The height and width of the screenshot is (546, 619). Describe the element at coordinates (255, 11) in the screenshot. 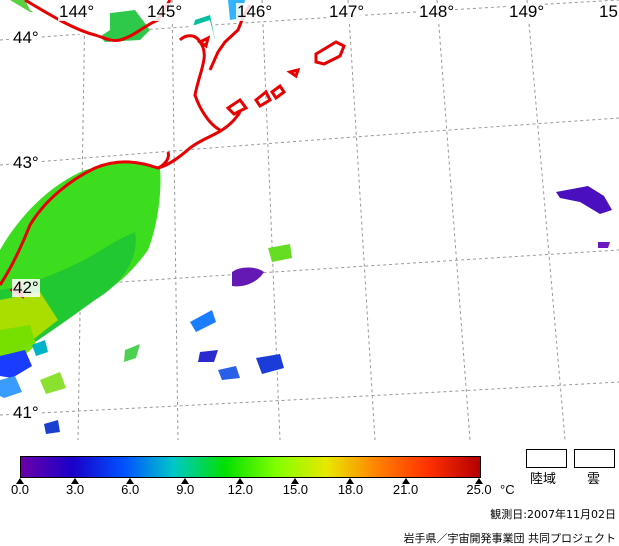

I see `longitude-label: 146°` at that location.